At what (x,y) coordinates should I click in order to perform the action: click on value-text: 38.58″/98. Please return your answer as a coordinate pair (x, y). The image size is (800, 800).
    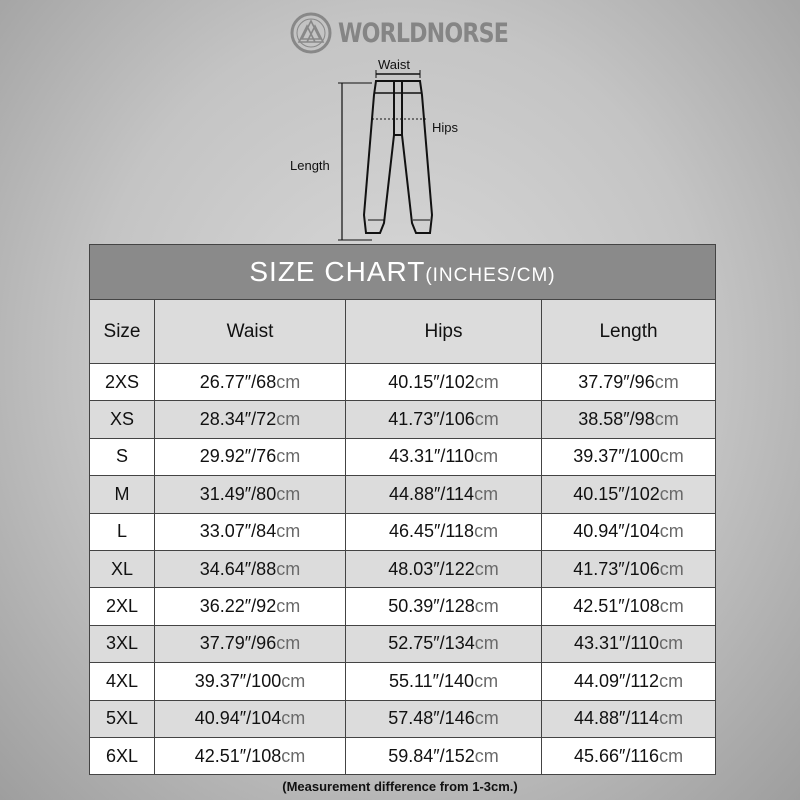
    Looking at the image, I should click on (616, 419).